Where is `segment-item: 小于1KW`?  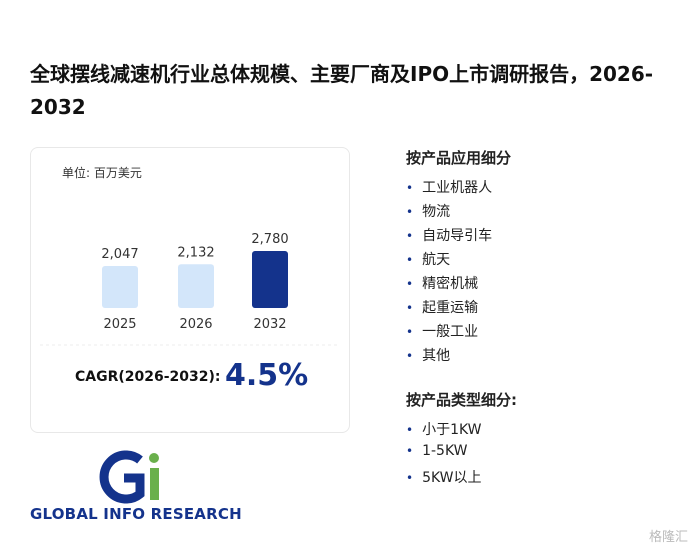 segment-item: 小于1KW is located at coordinates (443, 429).